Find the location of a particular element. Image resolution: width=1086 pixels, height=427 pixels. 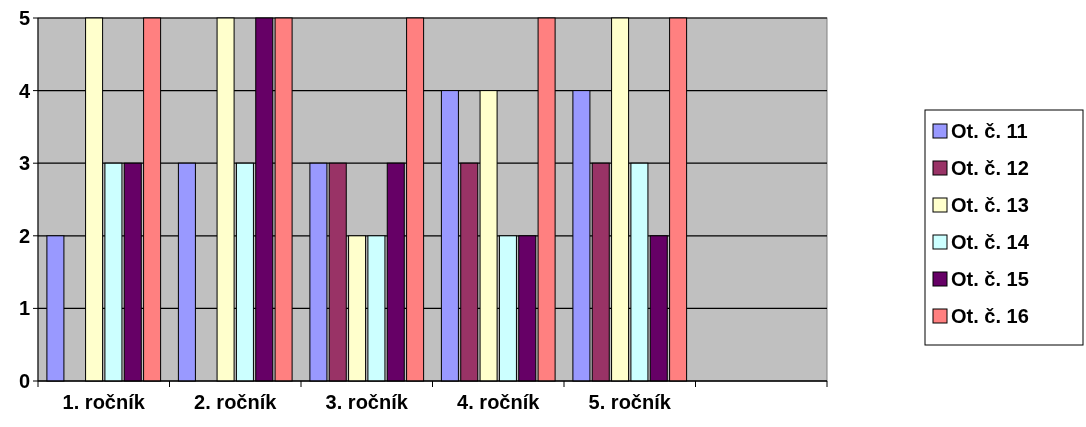

x-tick-label: 4. ročník is located at coordinates (499, 402).